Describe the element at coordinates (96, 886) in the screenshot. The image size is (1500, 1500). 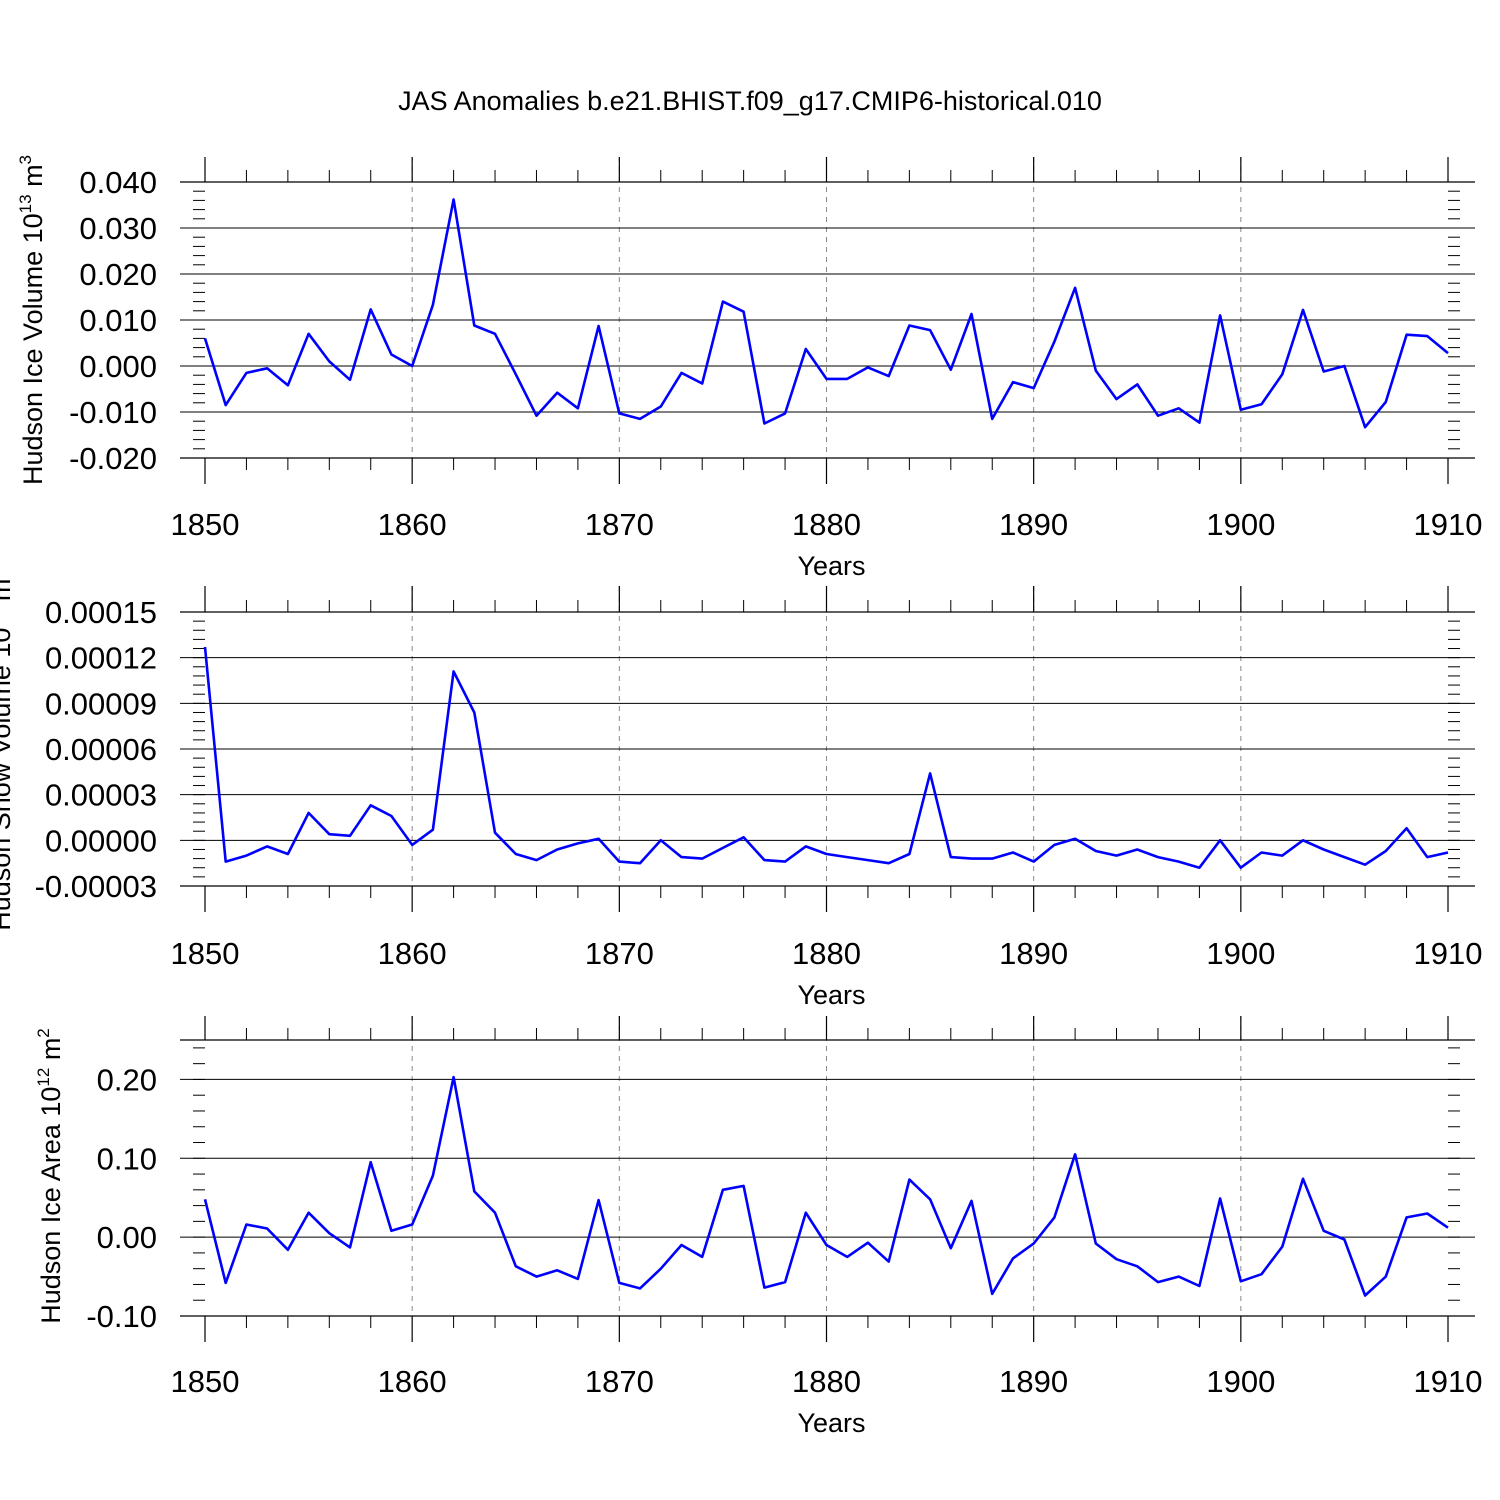
I see `y-tick-label: -0.00003` at that location.